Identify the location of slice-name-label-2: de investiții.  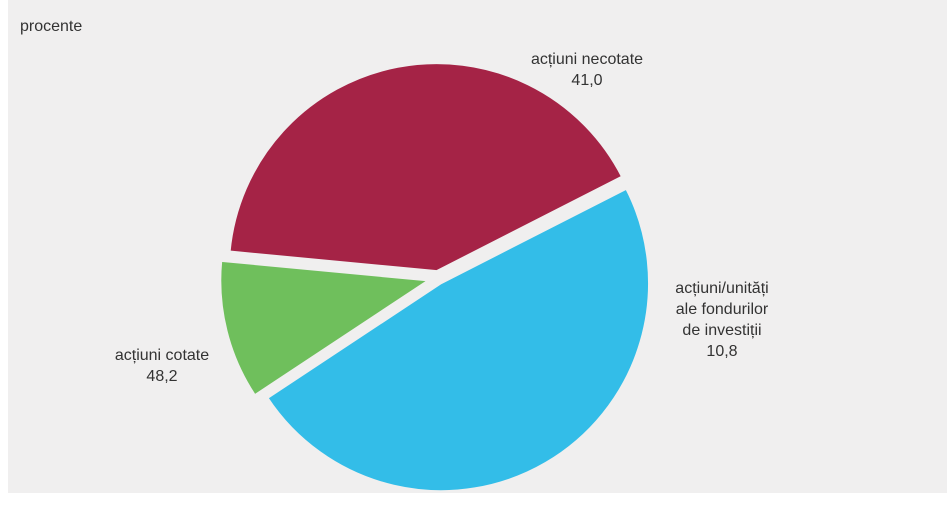
(721, 330).